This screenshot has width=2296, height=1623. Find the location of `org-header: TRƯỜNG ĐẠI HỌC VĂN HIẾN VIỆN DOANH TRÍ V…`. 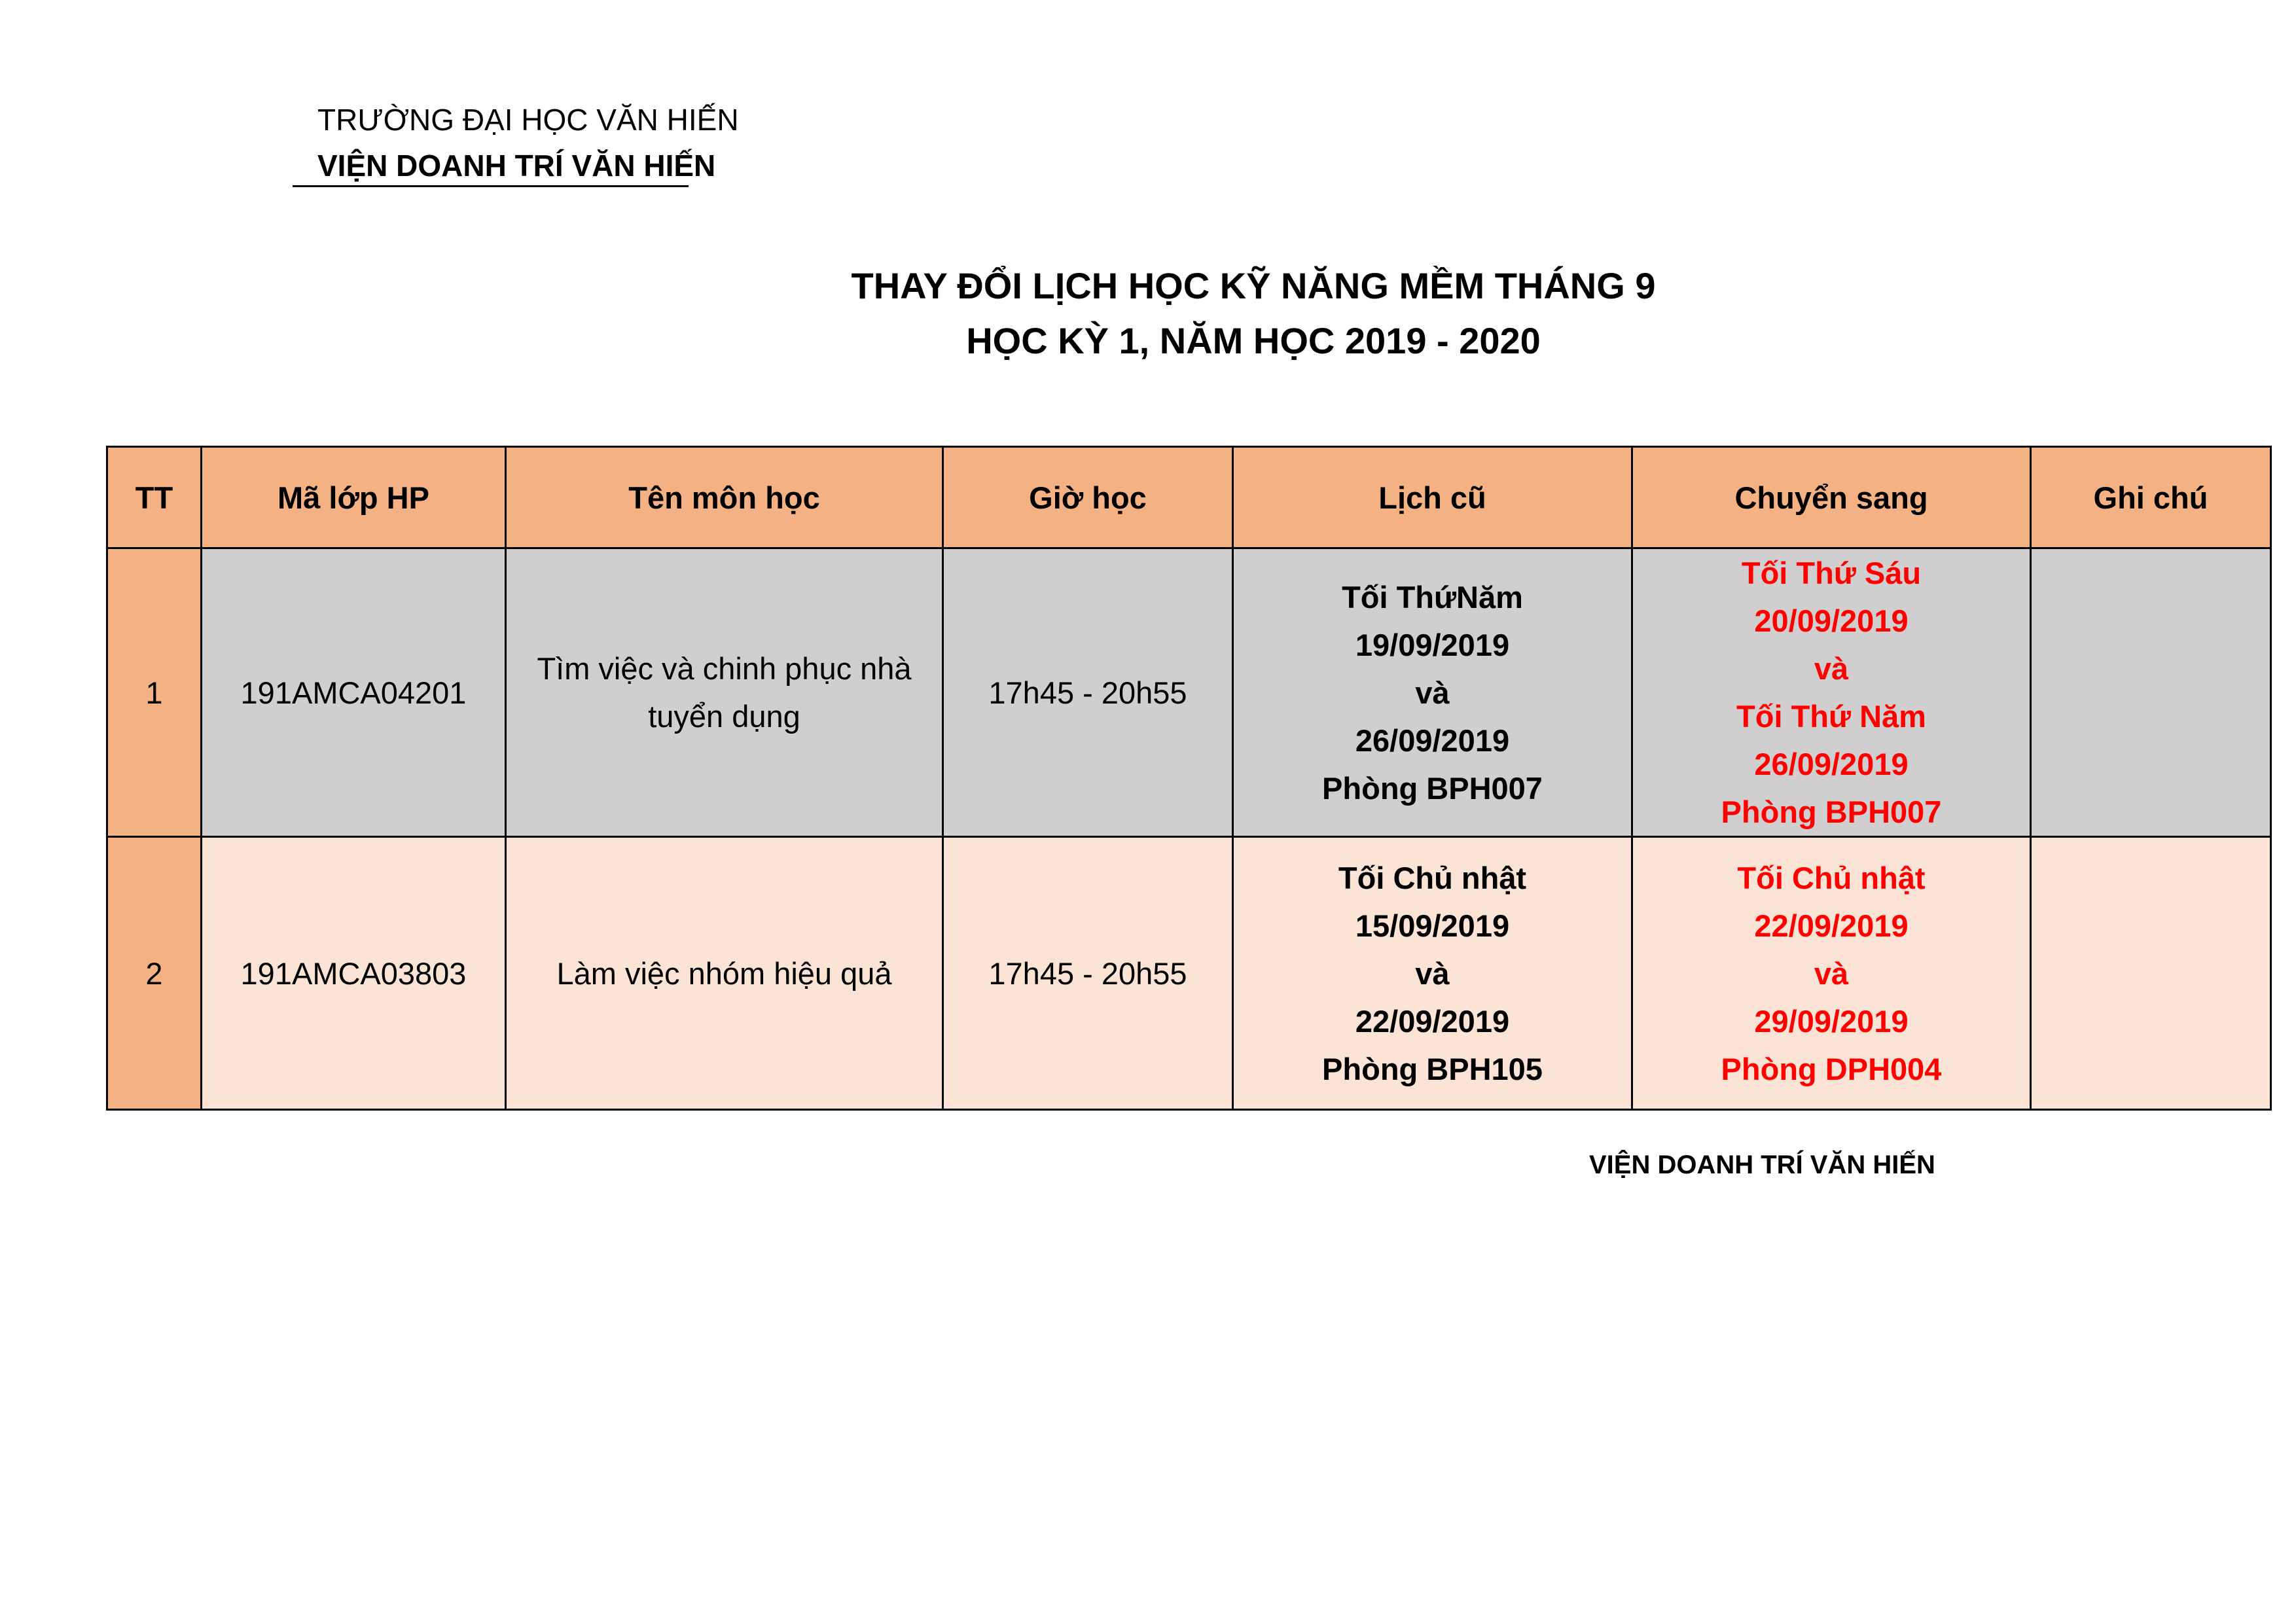

org-header: TRƯỜNG ĐẠI HỌC VĂN HIẾN VIỆN DOANH TRÍ V… is located at coordinates (528, 142).